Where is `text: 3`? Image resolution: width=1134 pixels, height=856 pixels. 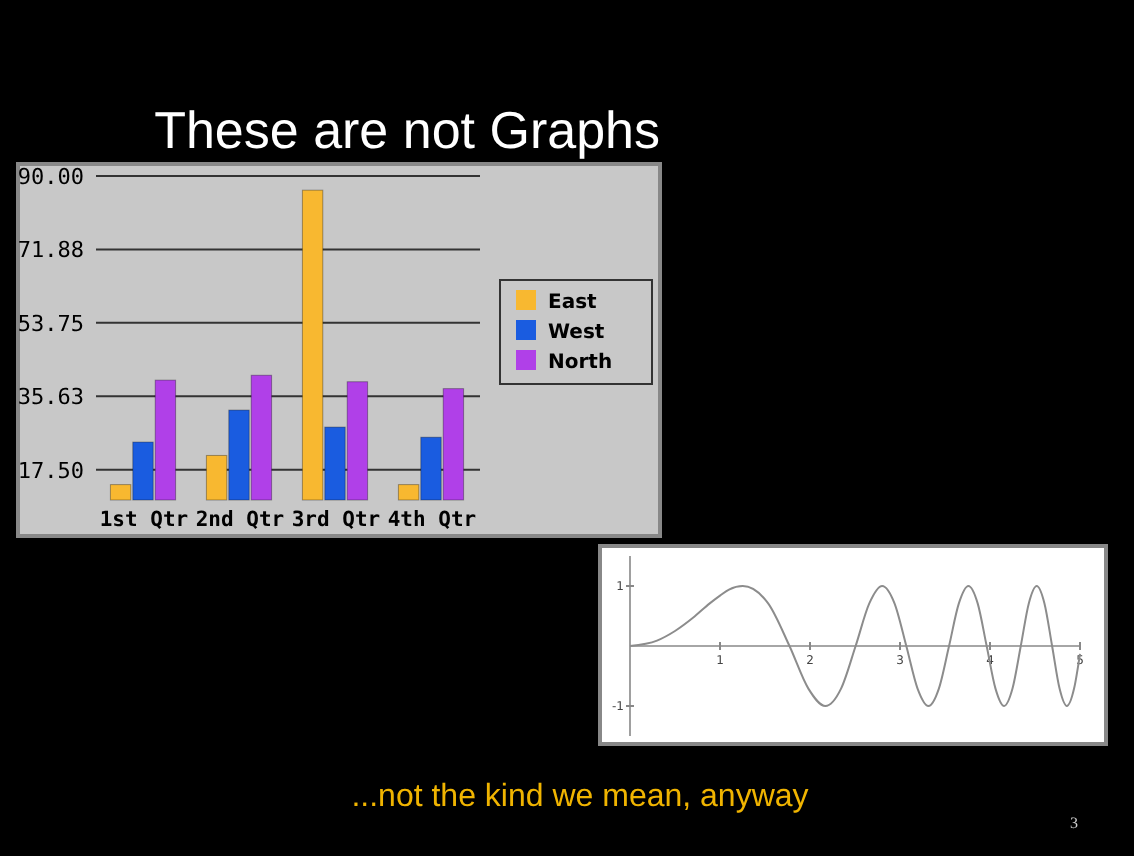
text: 3 is located at coordinates (1074, 823).